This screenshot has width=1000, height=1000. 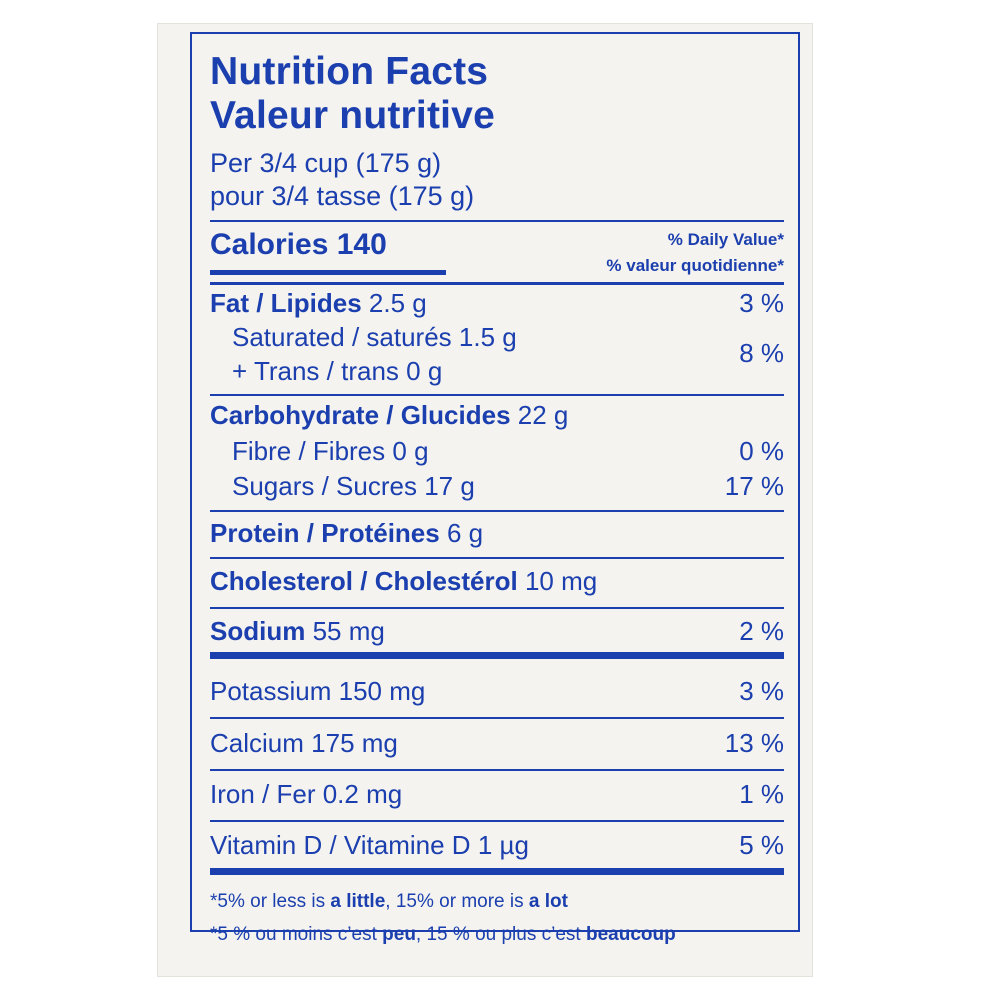 I want to click on sodium-row: Sodium 55 mg, so click(x=297, y=631).